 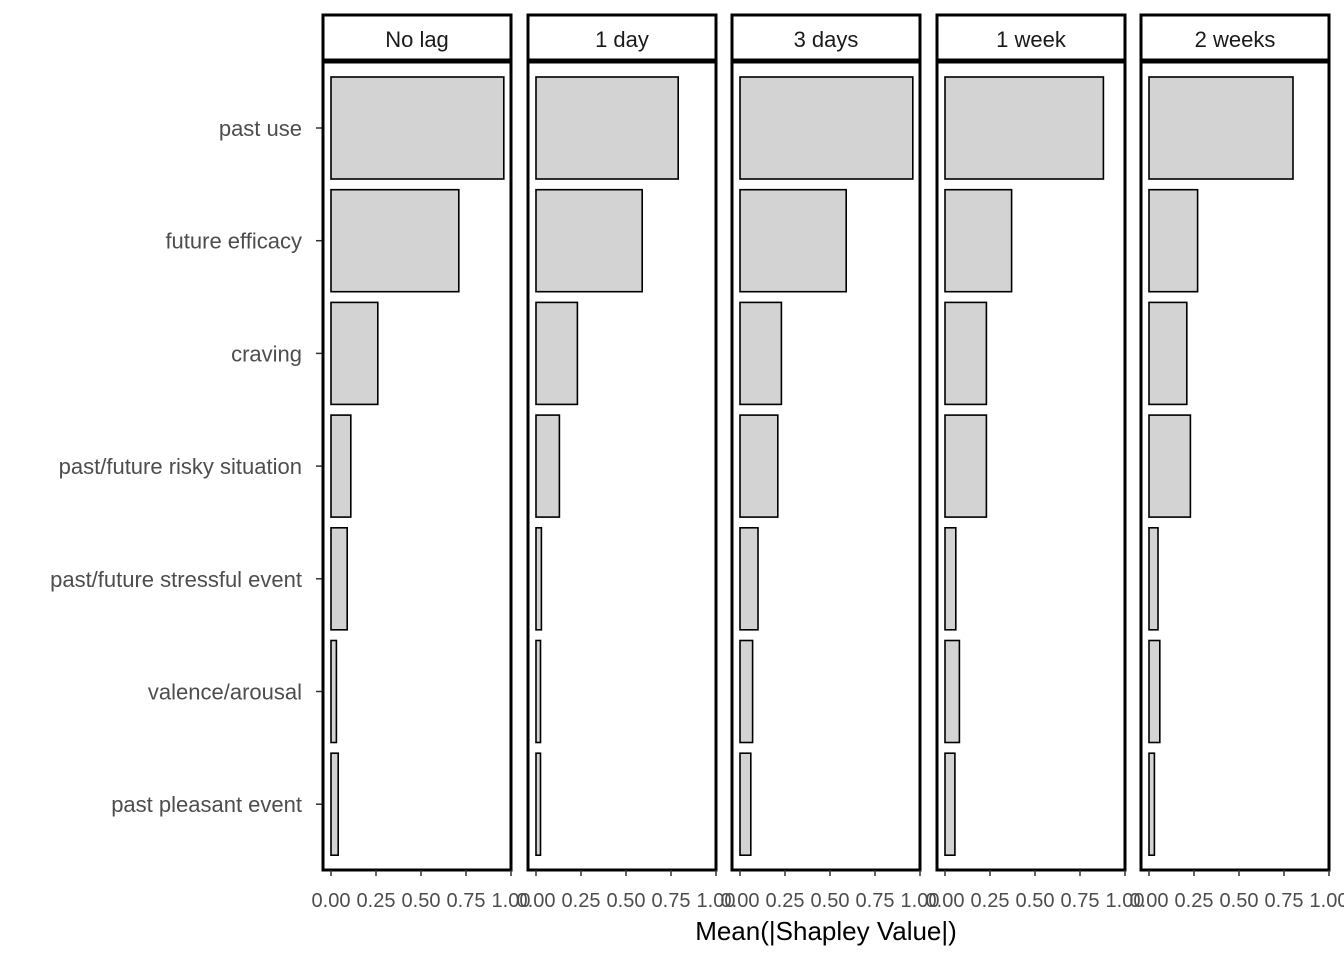 I want to click on facet-strip-label: 3 days, so click(x=826, y=39).